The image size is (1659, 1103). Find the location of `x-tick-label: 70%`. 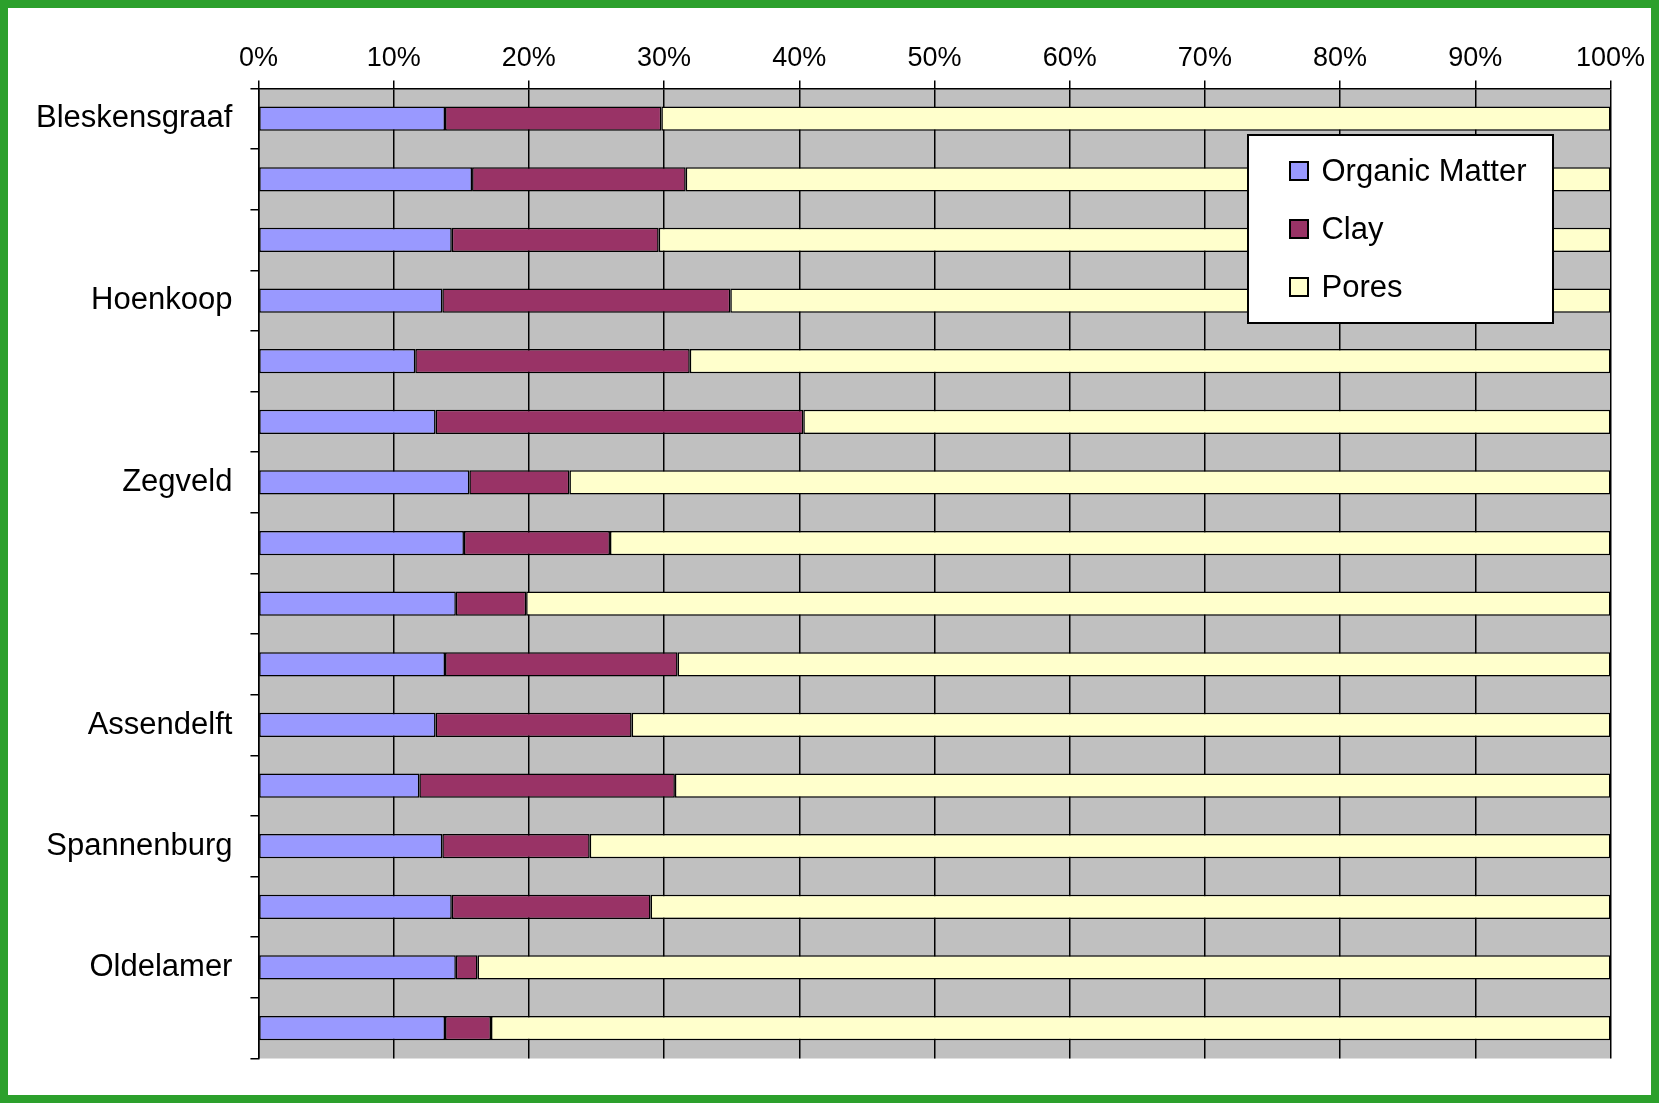

x-tick-label: 70% is located at coordinates (1204, 56).